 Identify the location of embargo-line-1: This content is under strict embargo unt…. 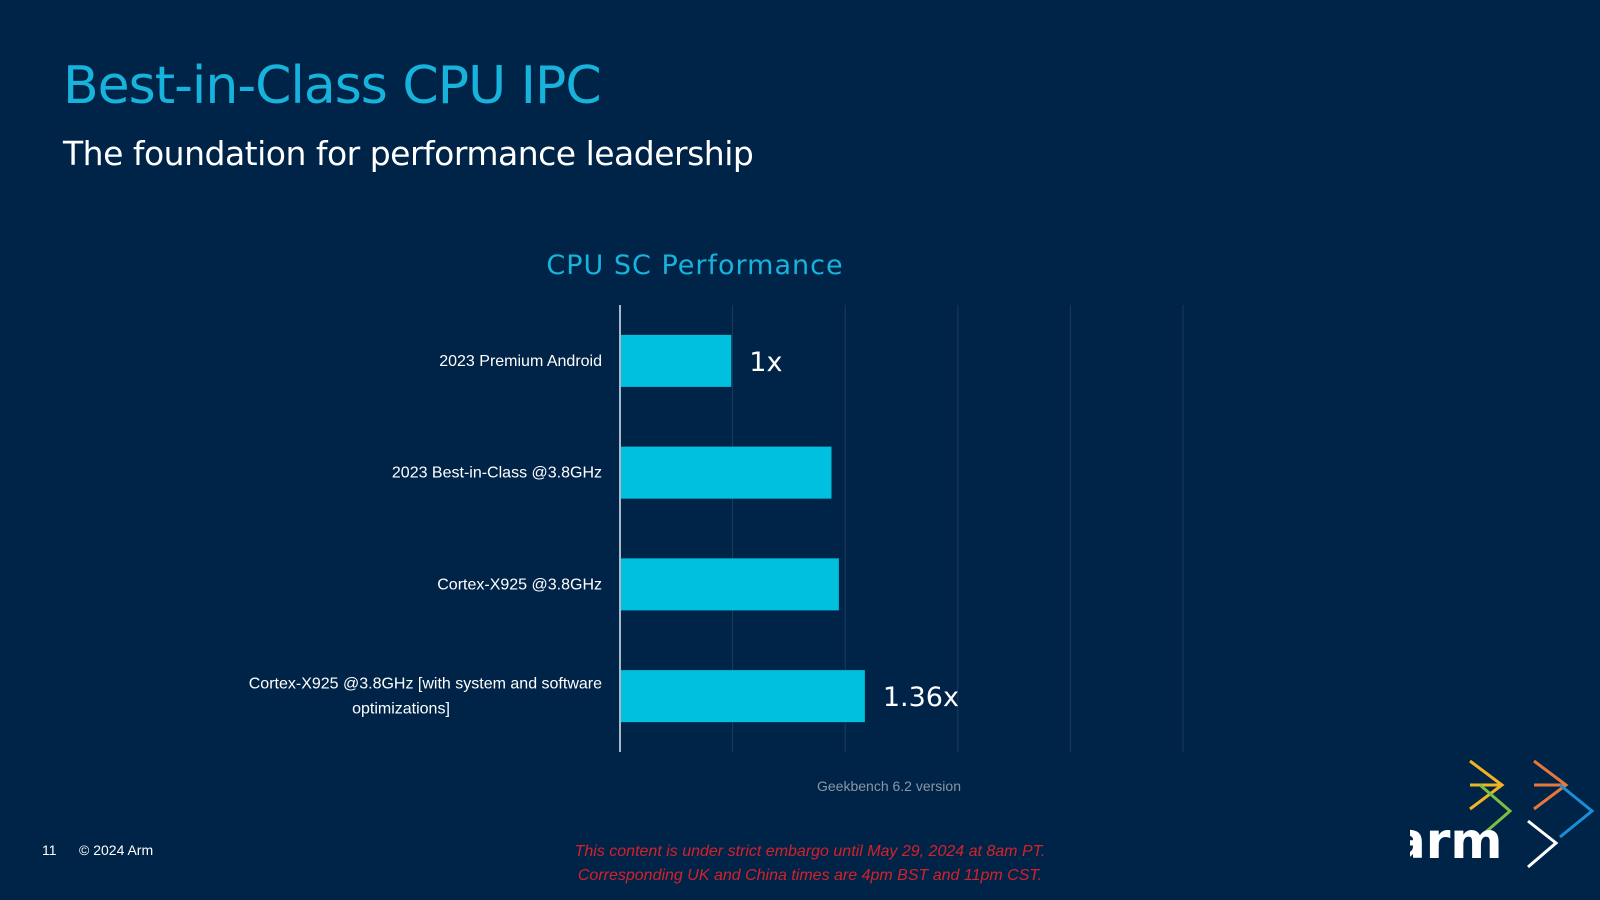
(810, 851).